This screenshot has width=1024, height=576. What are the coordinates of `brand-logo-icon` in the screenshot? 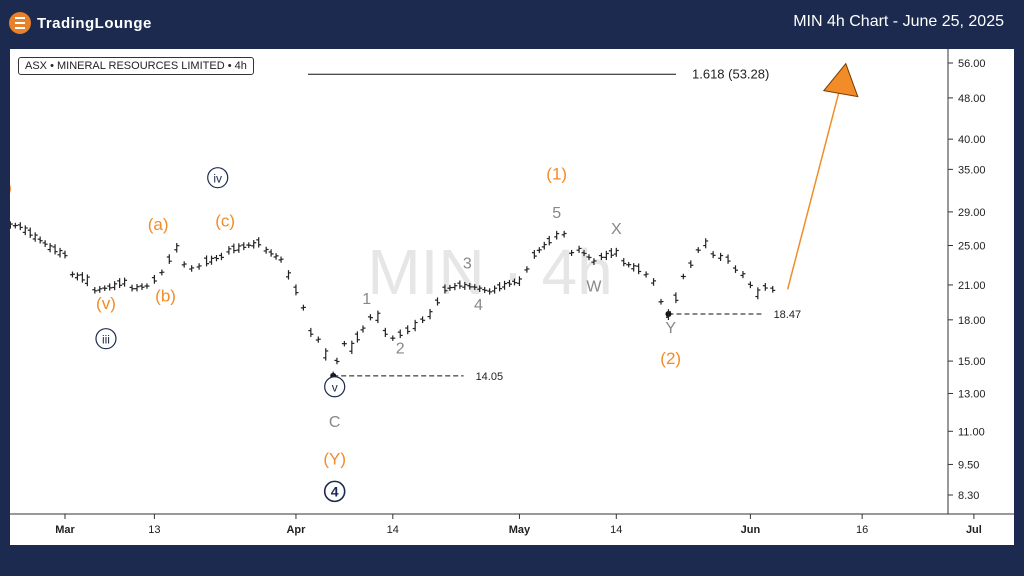 It's located at (20, 23).